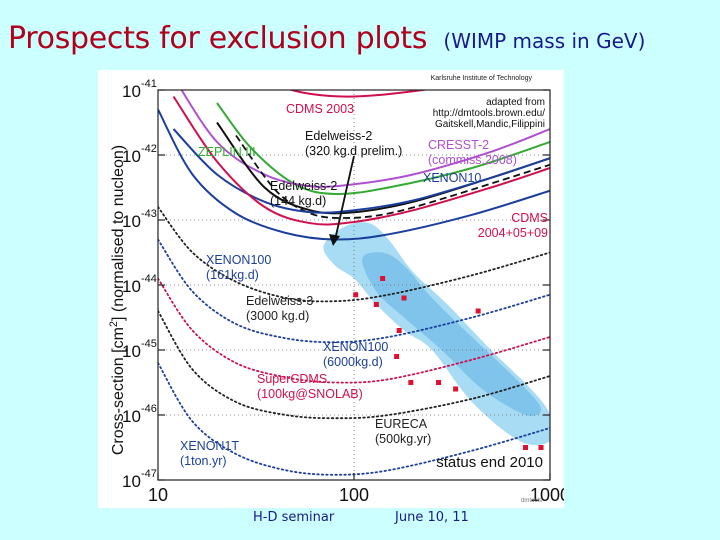 The height and width of the screenshot is (540, 720). Describe the element at coordinates (292, 379) in the screenshot. I see `label-line: SuperCDMS` at that location.